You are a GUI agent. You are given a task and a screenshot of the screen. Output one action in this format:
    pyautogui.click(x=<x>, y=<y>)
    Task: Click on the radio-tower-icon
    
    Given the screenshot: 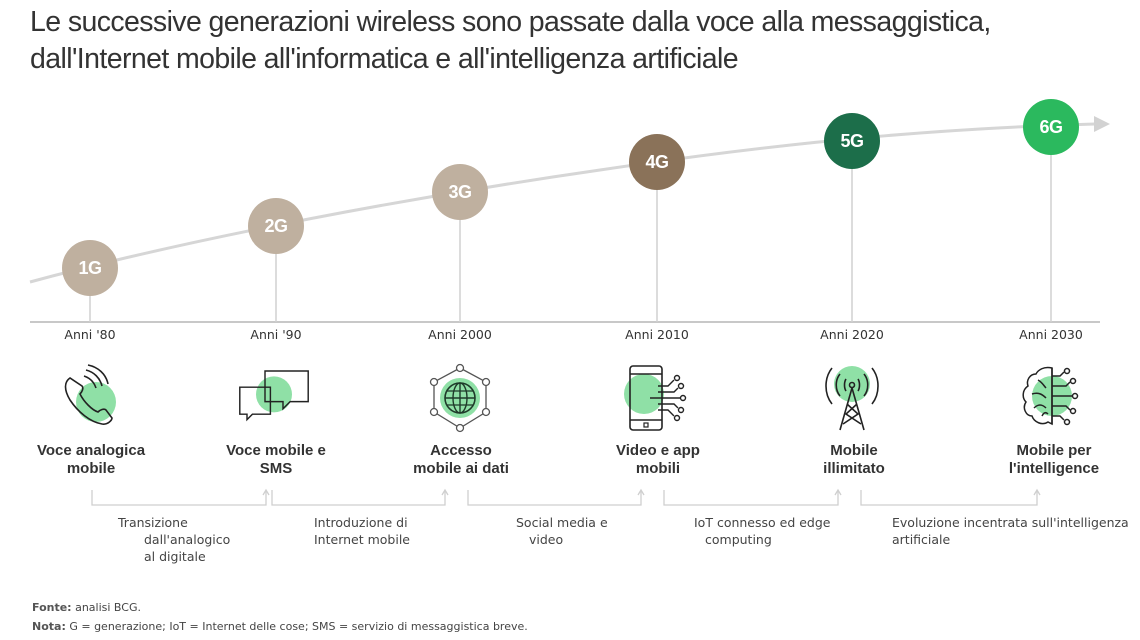 What is the action you would take?
    pyautogui.click(x=852, y=398)
    